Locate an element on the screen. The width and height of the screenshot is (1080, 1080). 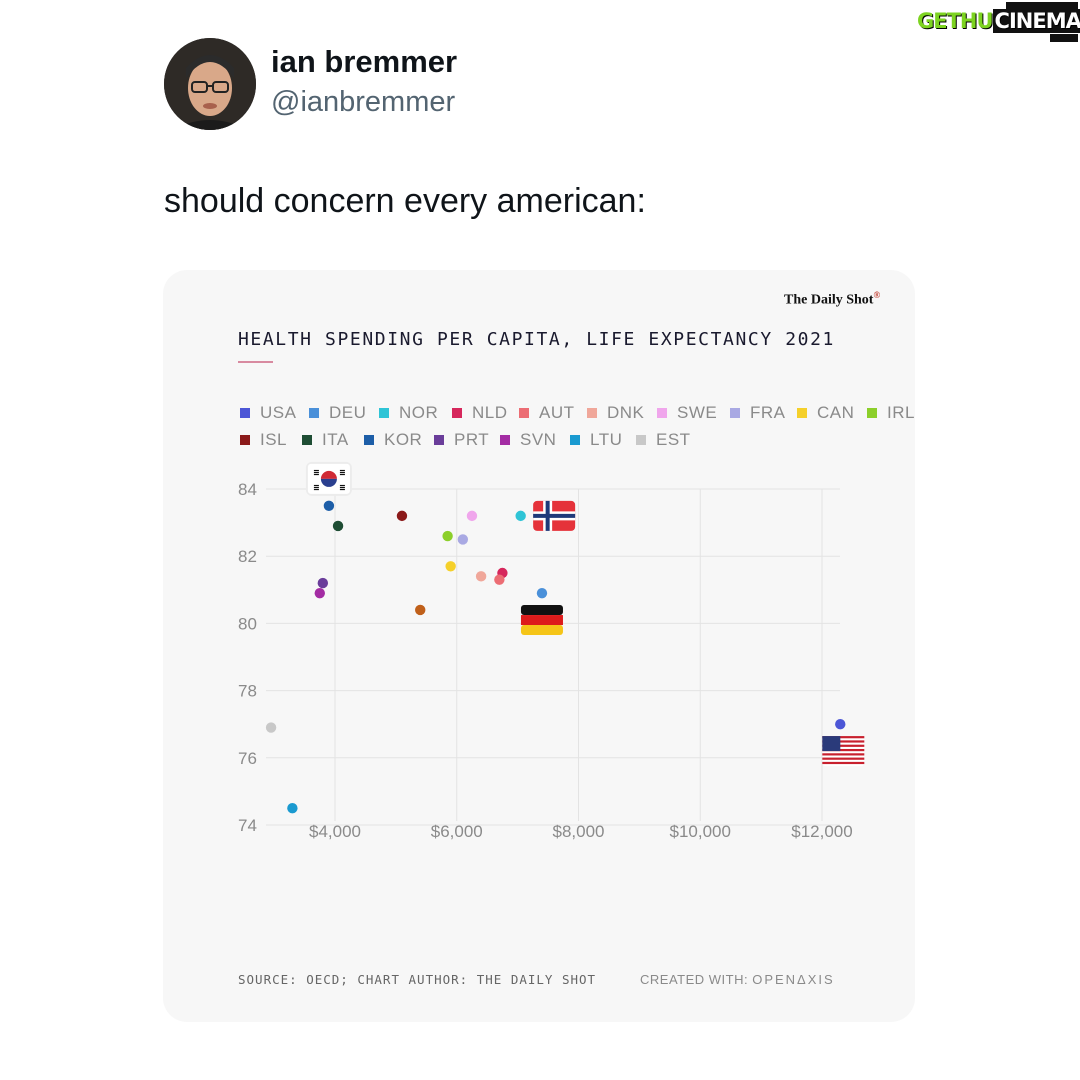
watermark-text-a: GETHU is located at coordinates (955, 21).